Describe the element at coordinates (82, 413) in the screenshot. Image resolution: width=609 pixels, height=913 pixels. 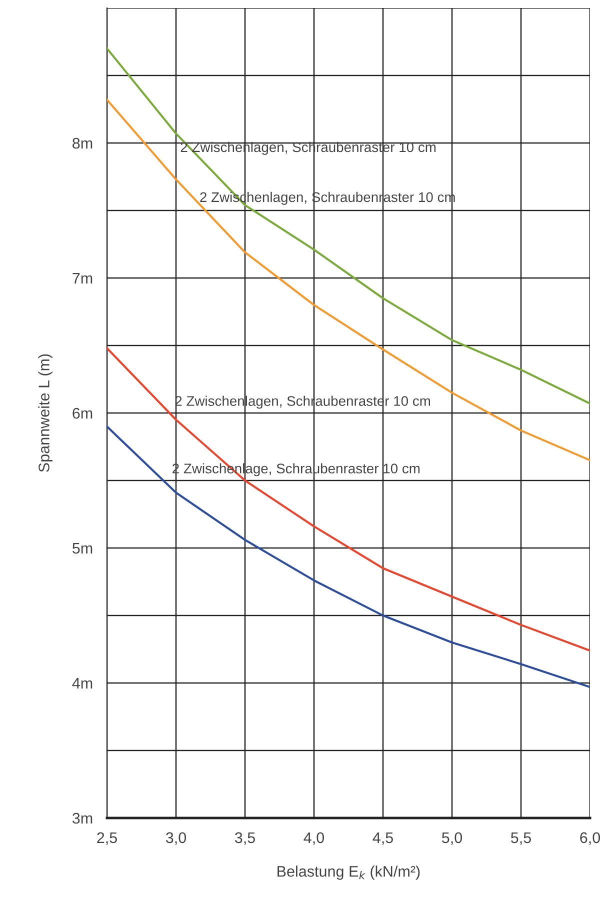
I see `y-tick-label: 6m` at that location.